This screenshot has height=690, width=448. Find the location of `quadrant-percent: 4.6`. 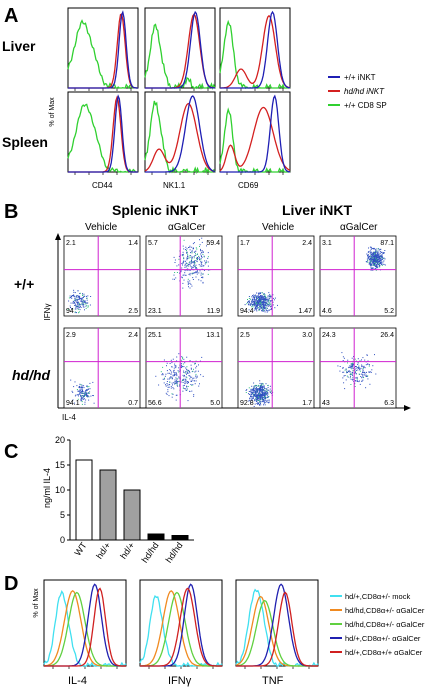

quadrant-percent: 4.6 is located at coordinates (327, 311).